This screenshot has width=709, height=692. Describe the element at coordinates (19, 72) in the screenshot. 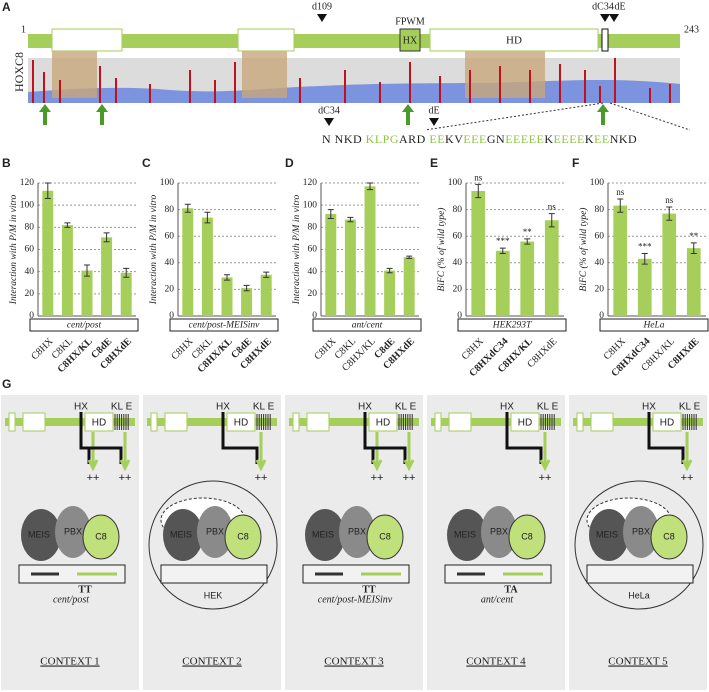

I see `protein-label: HOXC8` at that location.